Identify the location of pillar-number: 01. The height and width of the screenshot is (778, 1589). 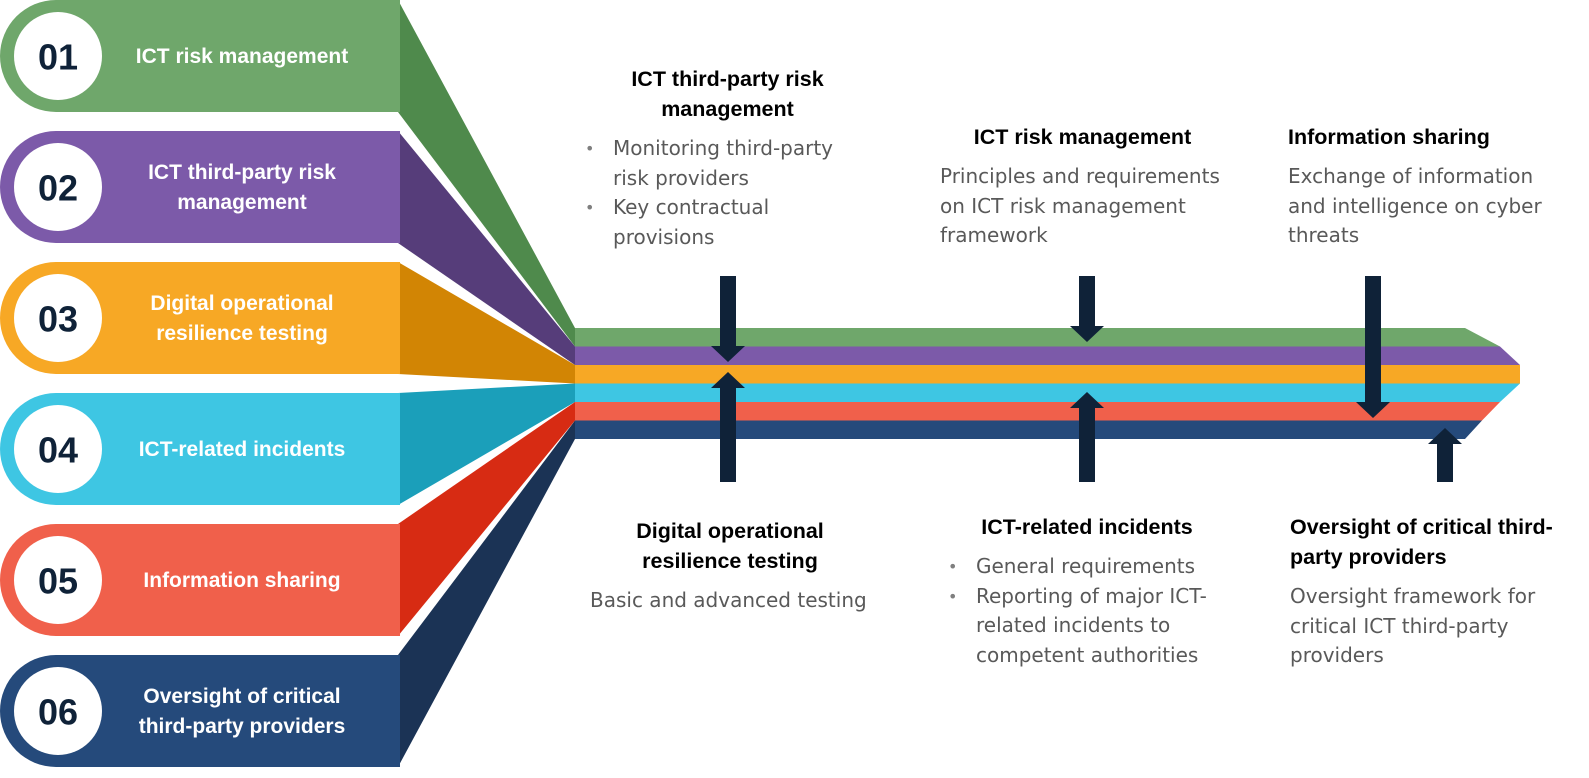
(58, 57).